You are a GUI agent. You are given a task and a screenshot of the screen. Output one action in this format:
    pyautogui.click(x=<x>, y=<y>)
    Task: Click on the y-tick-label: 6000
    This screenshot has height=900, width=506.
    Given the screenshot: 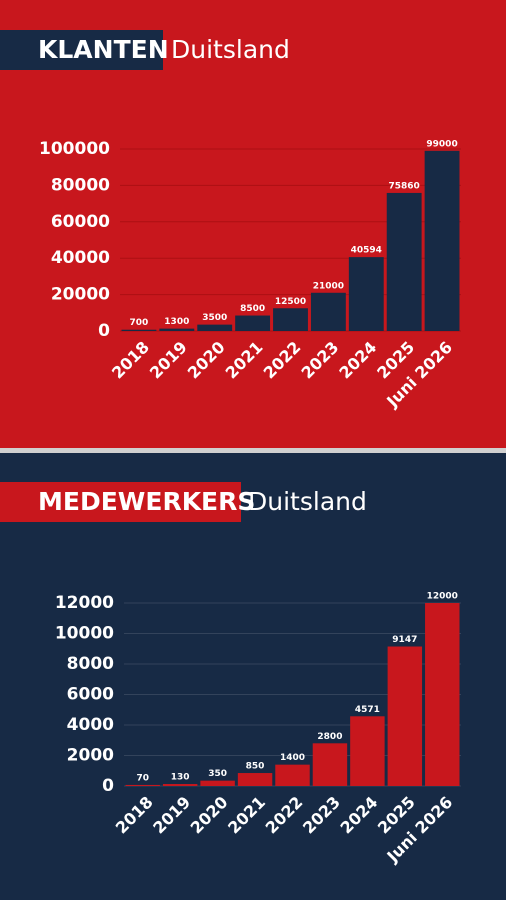 What is the action you would take?
    pyautogui.click(x=90, y=695)
    